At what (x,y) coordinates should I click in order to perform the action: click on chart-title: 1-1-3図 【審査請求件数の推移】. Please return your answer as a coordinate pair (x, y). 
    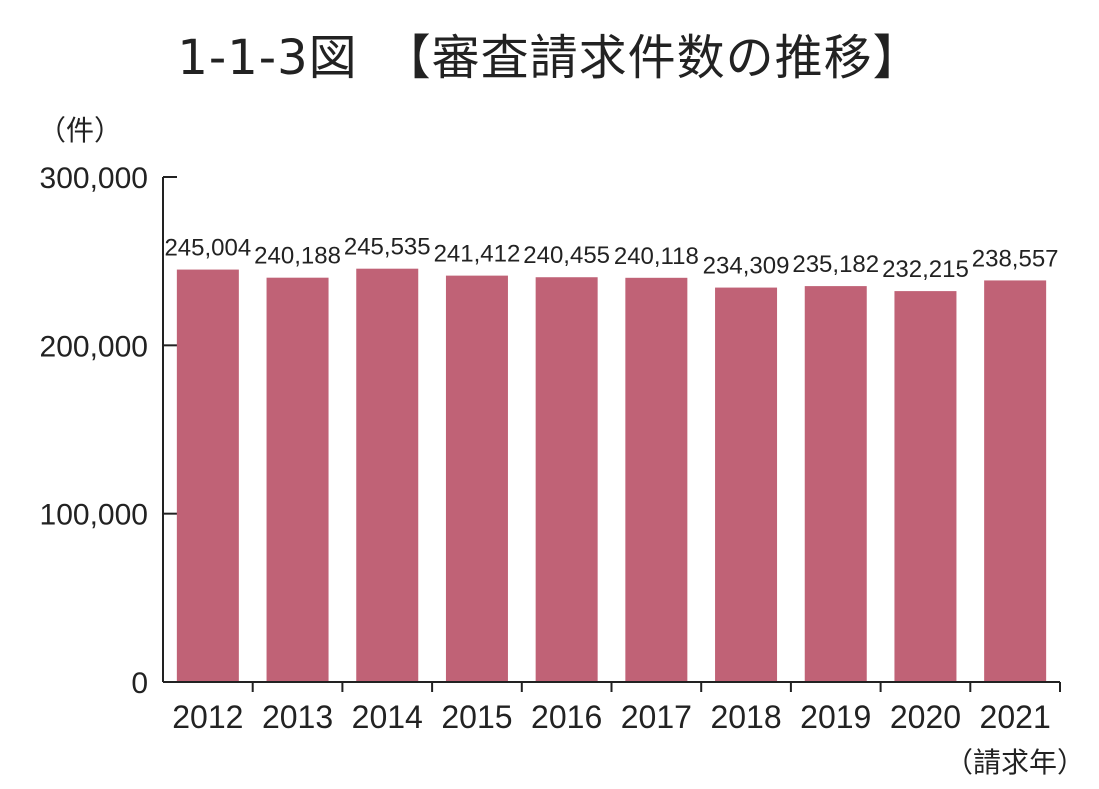
    Looking at the image, I should click on (549, 58).